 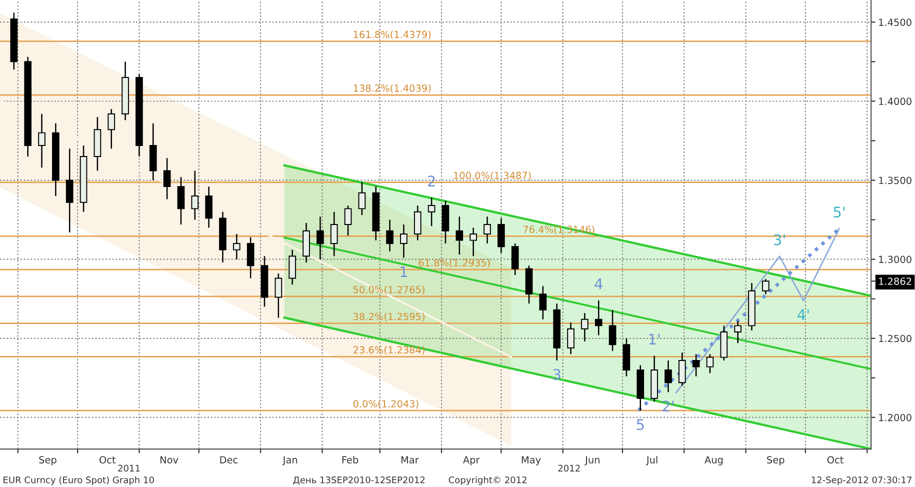 What do you see at coordinates (79, 481) in the screenshot?
I see `text: EUR Curncy (Euro Spot) Graph 10` at bounding box center [79, 481].